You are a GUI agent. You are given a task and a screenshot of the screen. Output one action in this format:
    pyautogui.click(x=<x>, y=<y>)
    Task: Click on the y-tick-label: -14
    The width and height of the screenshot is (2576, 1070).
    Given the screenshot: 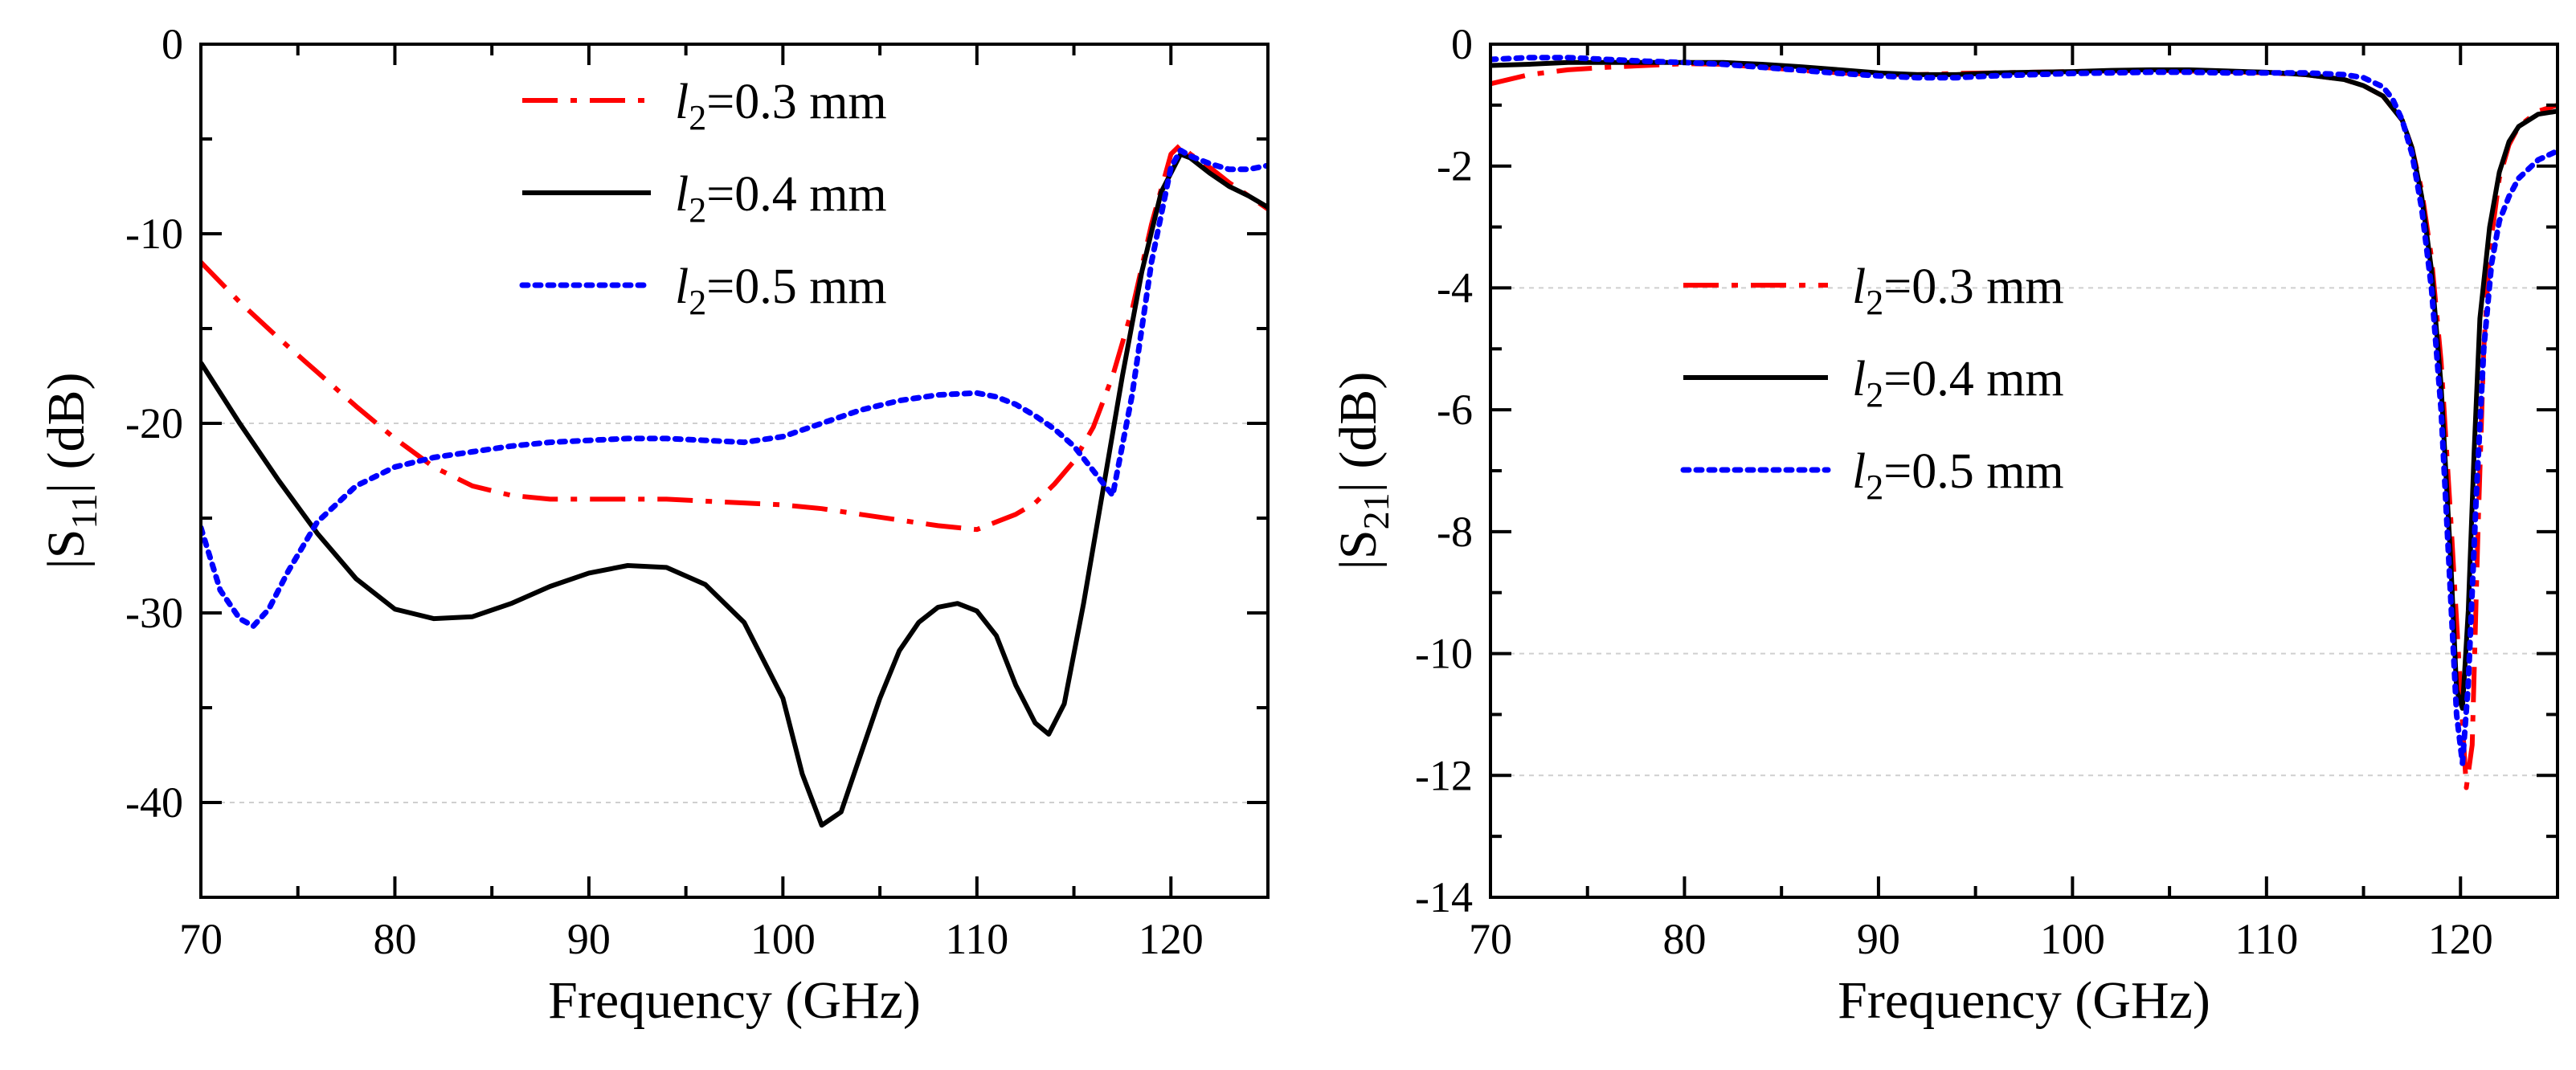 What is the action you would take?
    pyautogui.click(x=1444, y=897)
    